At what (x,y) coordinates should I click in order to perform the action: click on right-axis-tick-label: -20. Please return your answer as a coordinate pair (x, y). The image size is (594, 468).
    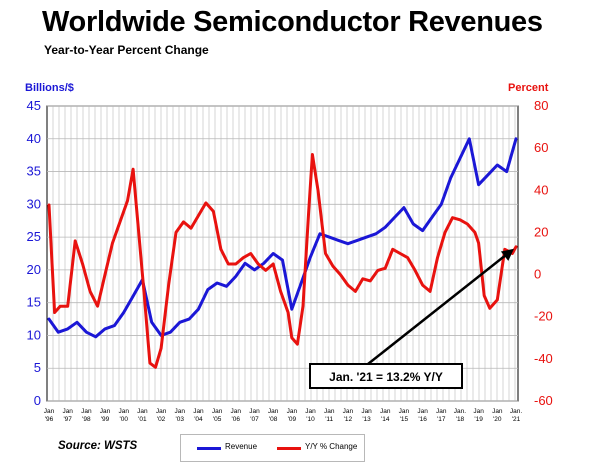
    Looking at the image, I should click on (543, 316).